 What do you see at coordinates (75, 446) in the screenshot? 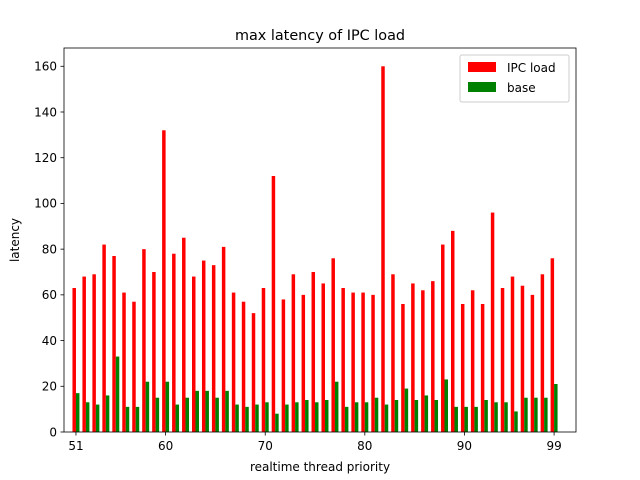
I see `x-tick-label: 51` at bounding box center [75, 446].